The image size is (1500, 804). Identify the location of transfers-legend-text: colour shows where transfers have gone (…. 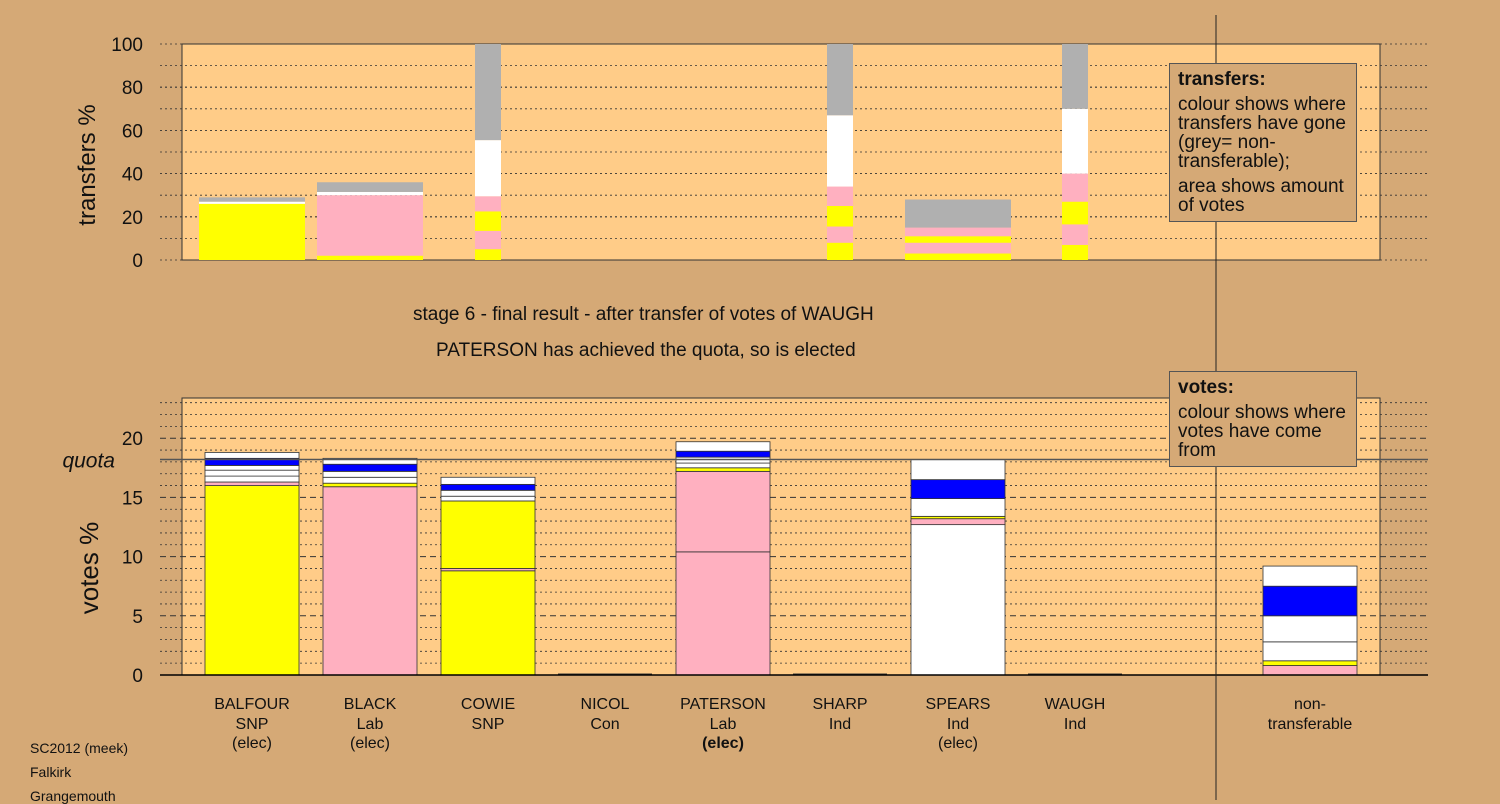
(1262, 133).